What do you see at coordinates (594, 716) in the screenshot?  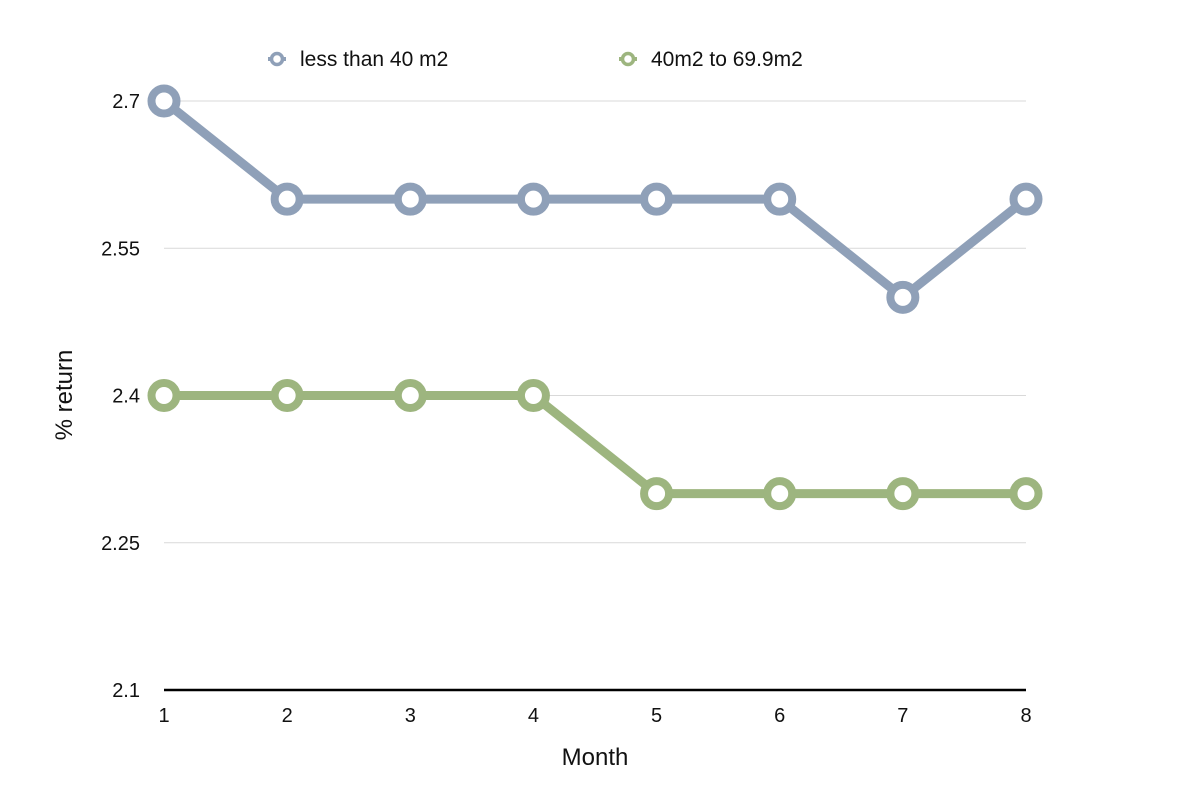 I see `x-axis-ticks: 1 2 3 4 5 6 7 8` at bounding box center [594, 716].